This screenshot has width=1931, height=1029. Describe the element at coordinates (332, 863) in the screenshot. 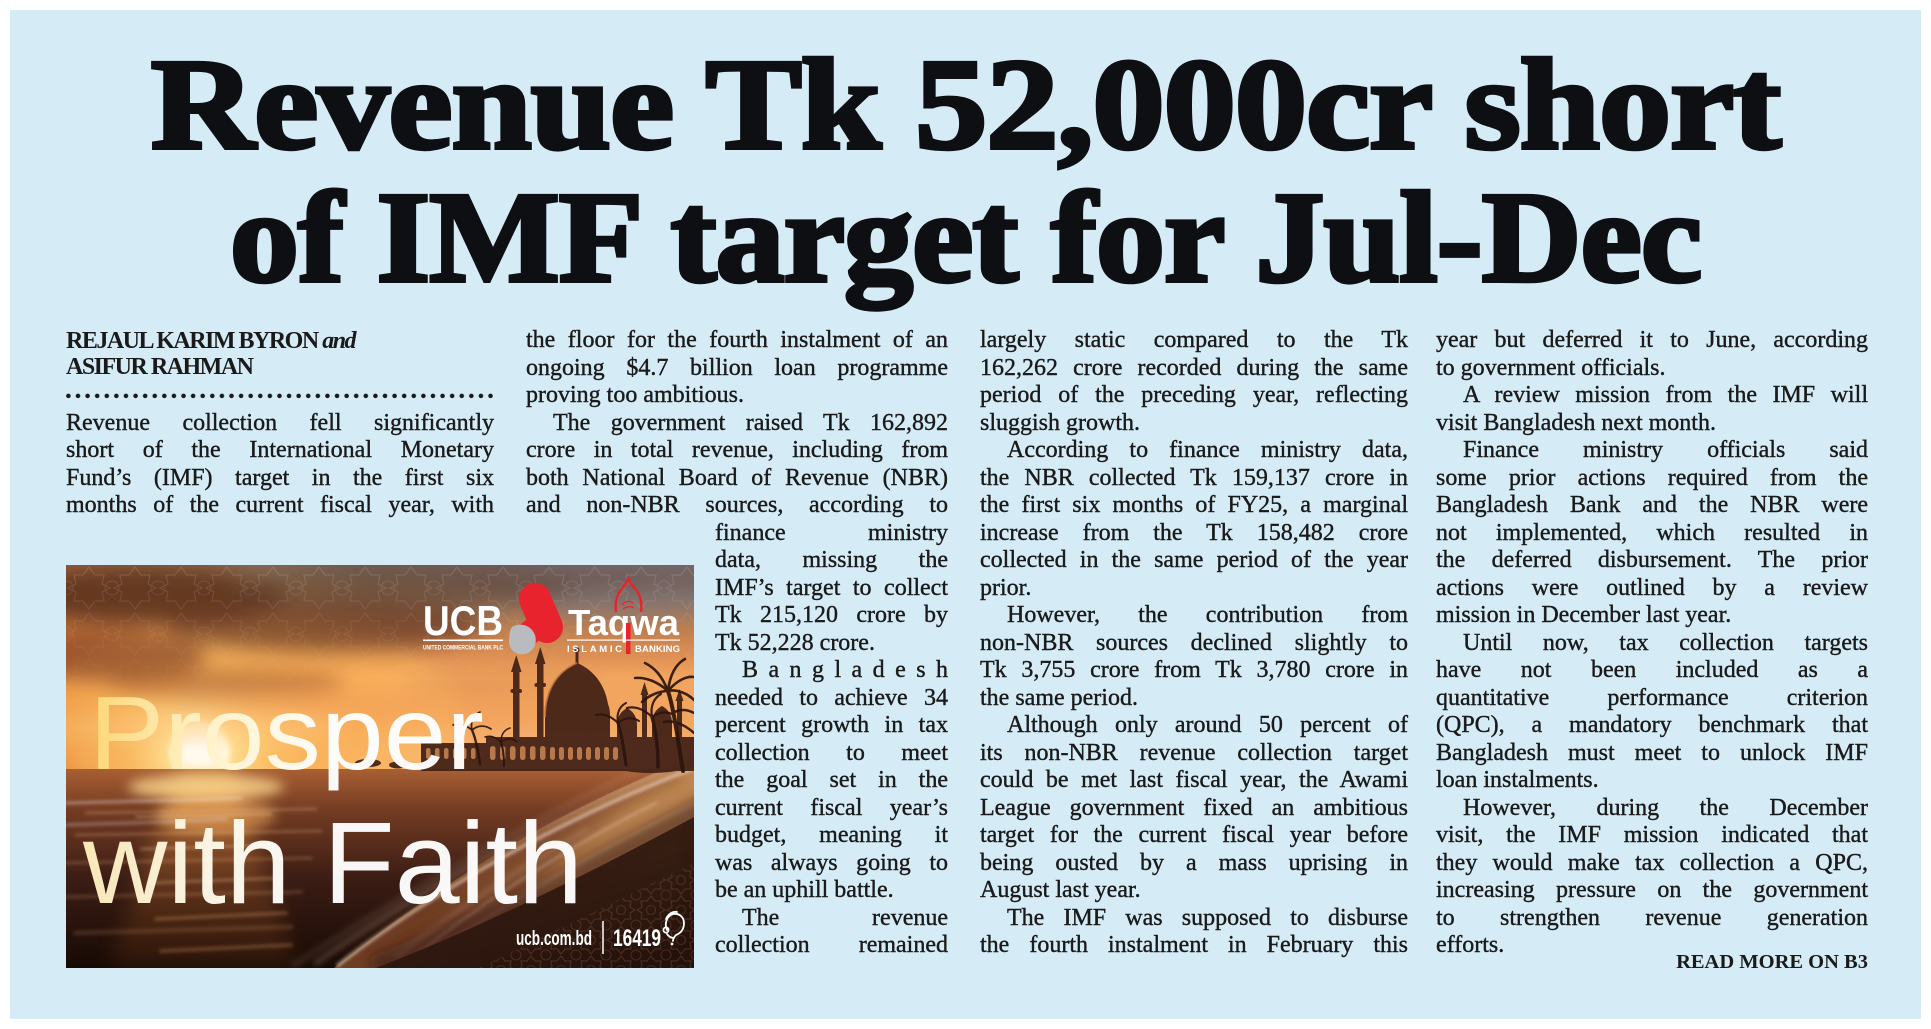

I see `svg-text: with Faith` at that location.